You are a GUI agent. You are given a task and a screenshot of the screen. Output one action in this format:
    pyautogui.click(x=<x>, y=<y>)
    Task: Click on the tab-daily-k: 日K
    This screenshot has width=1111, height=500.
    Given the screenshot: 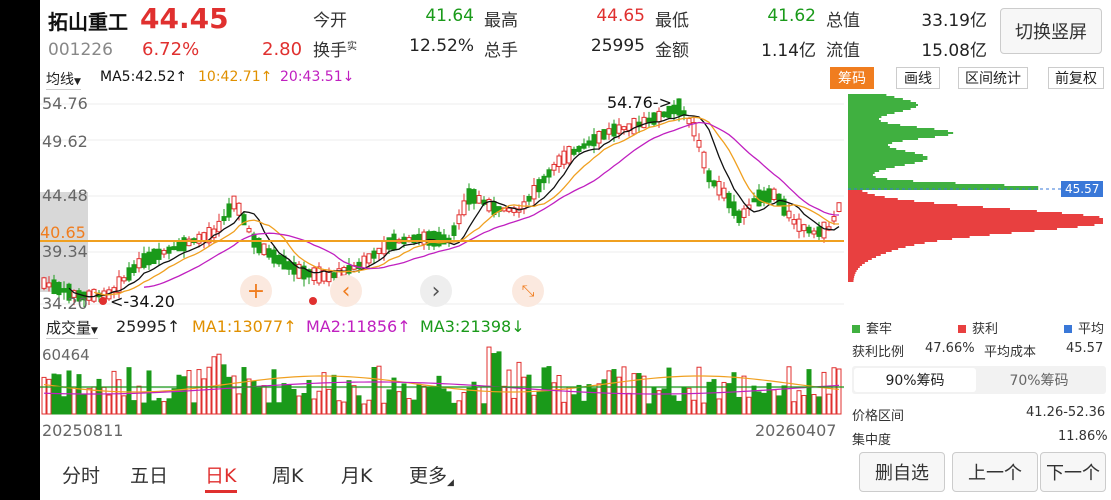 What is the action you would take?
    pyautogui.click(x=221, y=476)
    